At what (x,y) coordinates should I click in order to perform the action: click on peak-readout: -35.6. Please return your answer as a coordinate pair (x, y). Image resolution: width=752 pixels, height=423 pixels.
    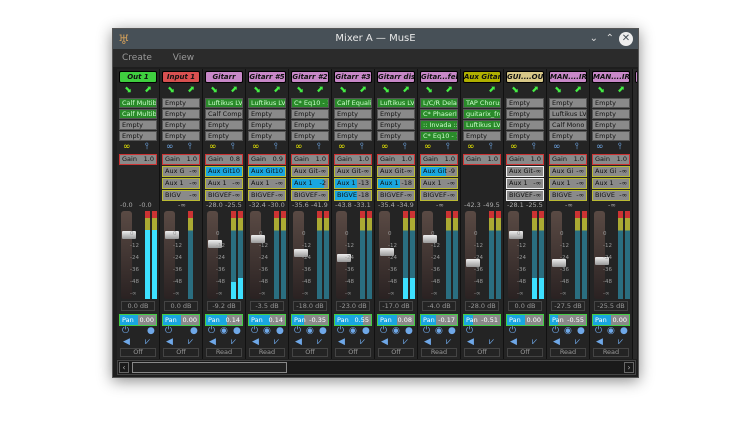
    Looking at the image, I should click on (300, 205).